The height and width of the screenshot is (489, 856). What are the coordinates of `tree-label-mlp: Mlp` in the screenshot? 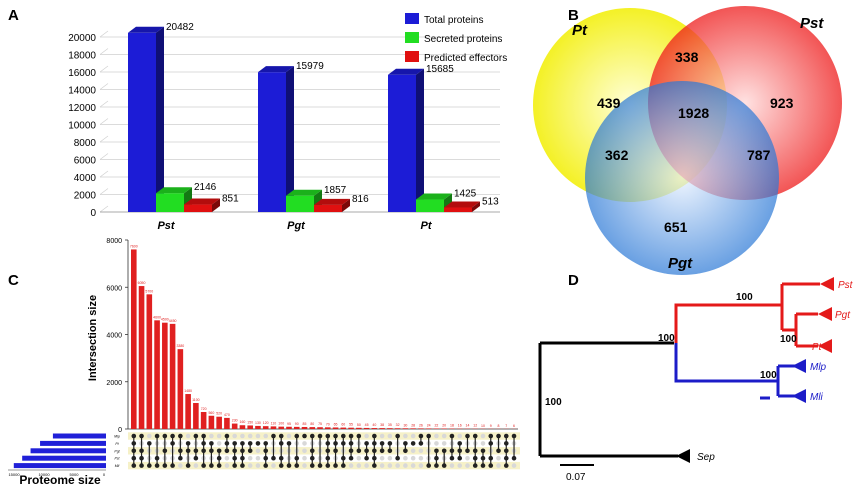 It's located at (818, 367).